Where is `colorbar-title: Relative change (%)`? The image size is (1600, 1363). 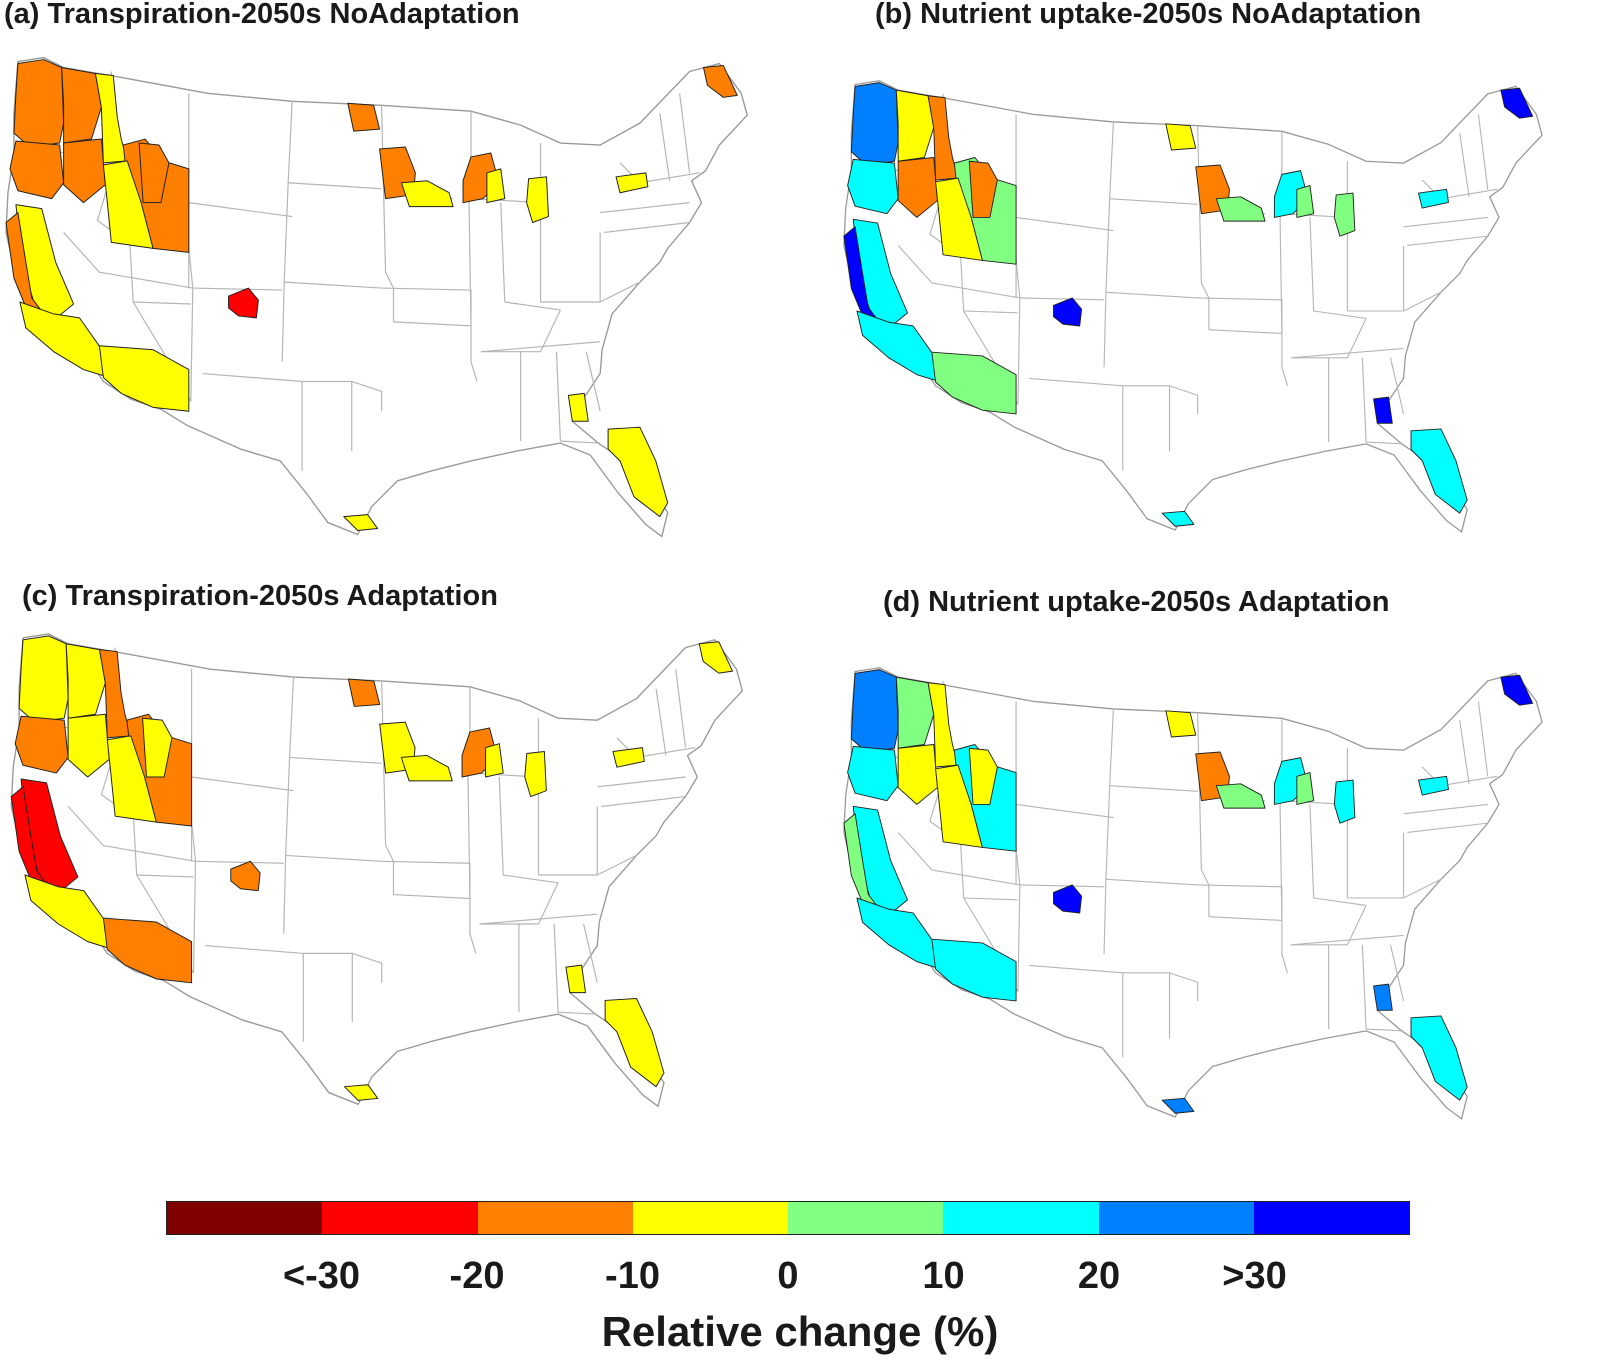
colorbar-title: Relative change (%) is located at coordinates (800, 1331).